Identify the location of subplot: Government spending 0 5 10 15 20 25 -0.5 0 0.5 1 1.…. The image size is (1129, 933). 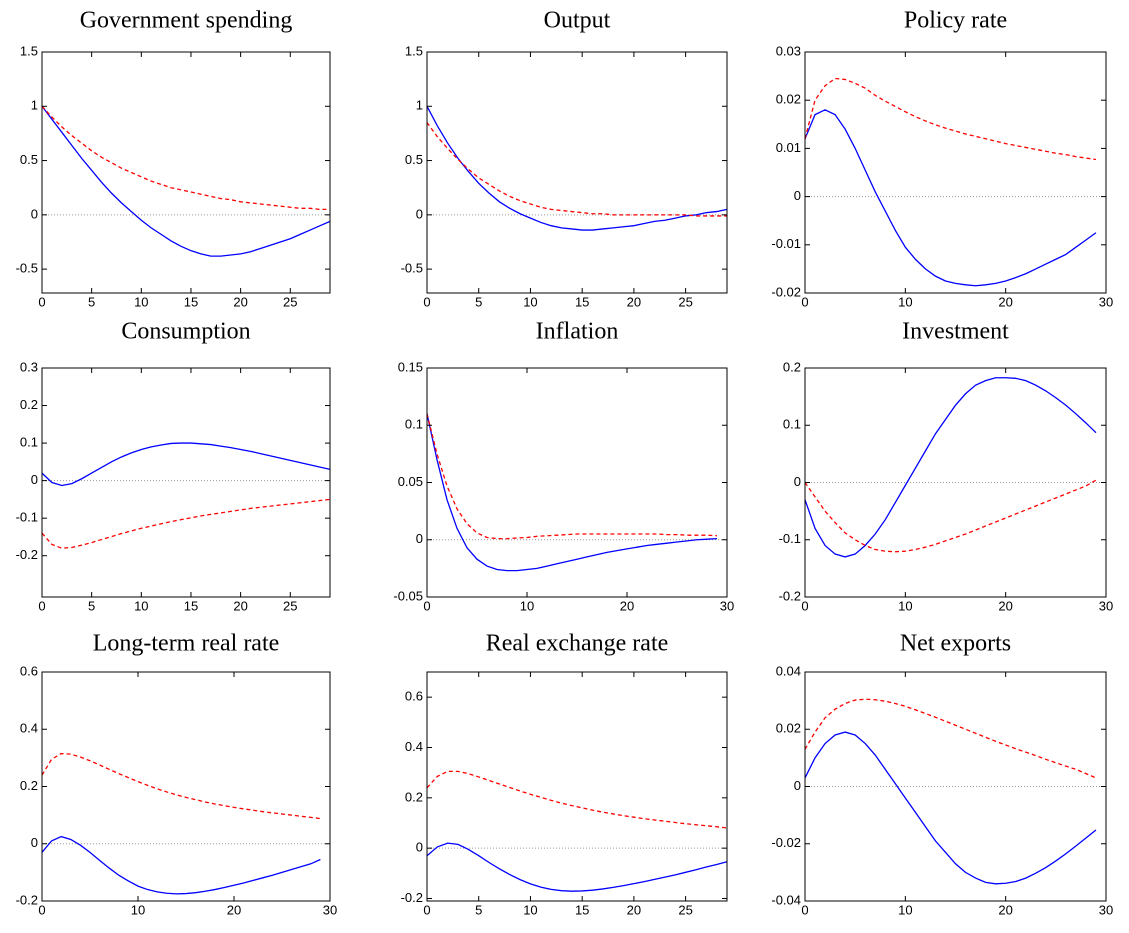
(173, 158).